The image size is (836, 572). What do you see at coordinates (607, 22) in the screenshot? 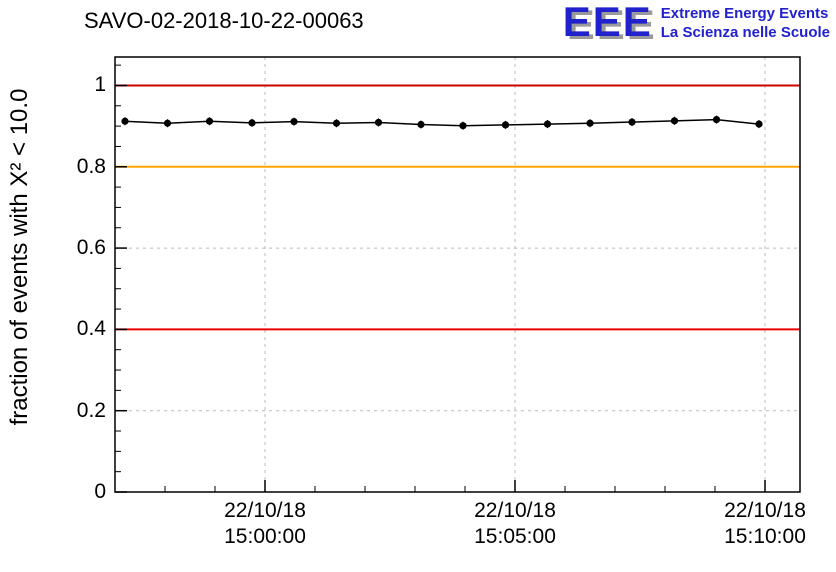
I see `eee-logo-acronym: EEE` at bounding box center [607, 22].